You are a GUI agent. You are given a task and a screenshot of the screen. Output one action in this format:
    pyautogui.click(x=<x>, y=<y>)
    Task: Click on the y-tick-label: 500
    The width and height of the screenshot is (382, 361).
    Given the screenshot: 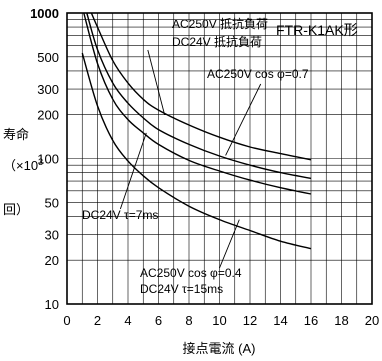 What is the action you would take?
    pyautogui.click(x=48, y=57)
    